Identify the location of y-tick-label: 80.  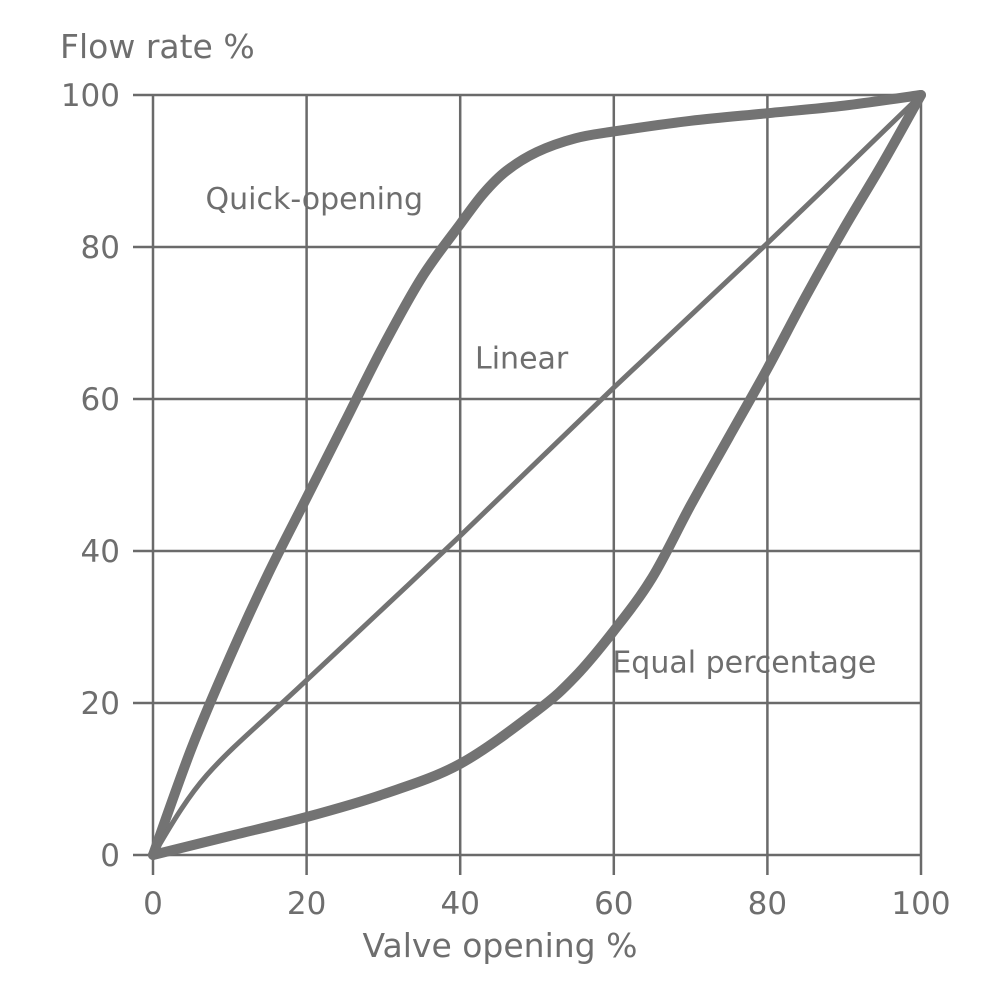
(100, 248).